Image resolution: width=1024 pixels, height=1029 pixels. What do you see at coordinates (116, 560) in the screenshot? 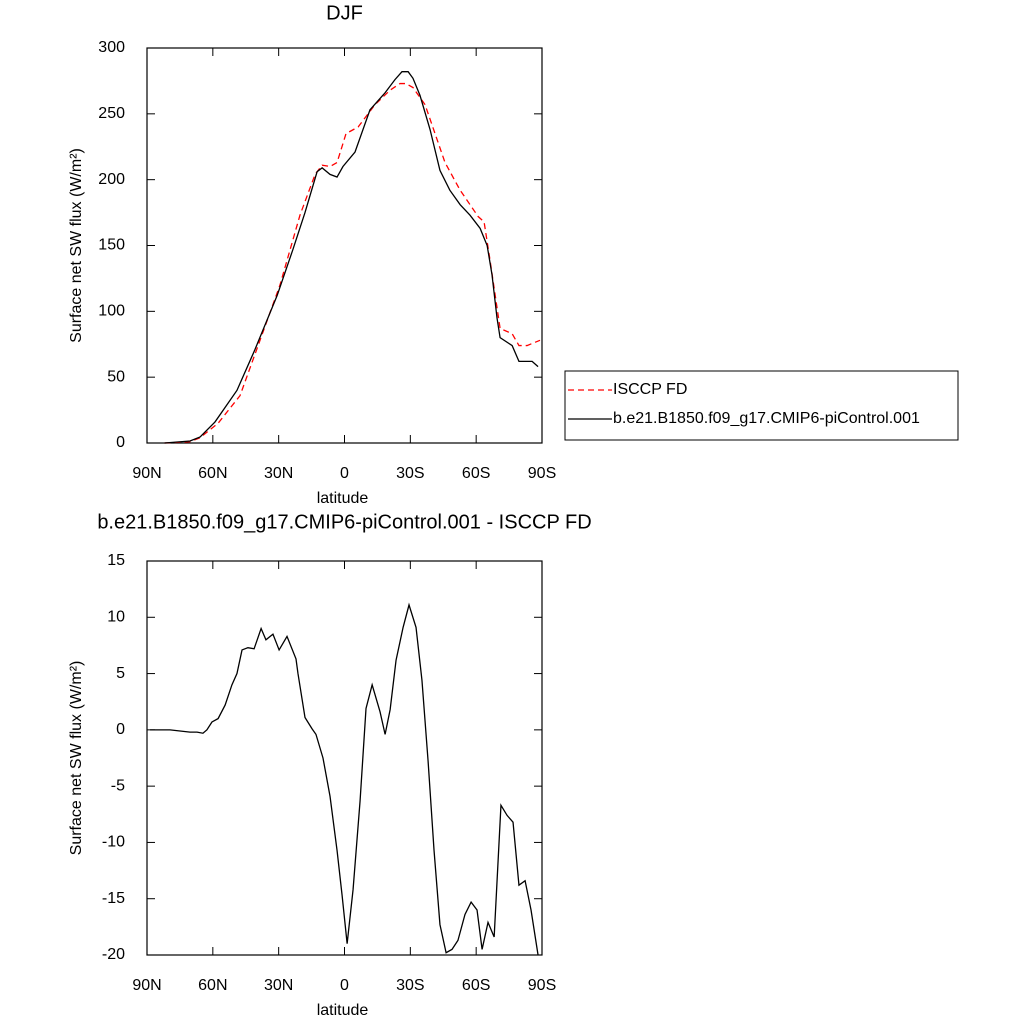
I see `y-tick-label: 15` at bounding box center [116, 560].